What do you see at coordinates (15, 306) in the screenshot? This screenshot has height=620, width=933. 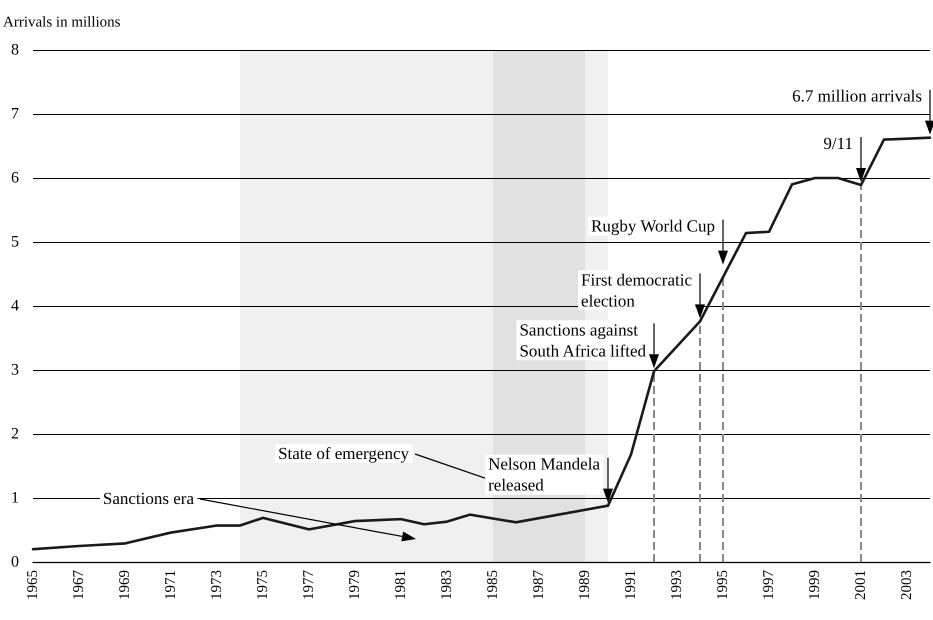 I see `y-tick-label: 4` at bounding box center [15, 306].